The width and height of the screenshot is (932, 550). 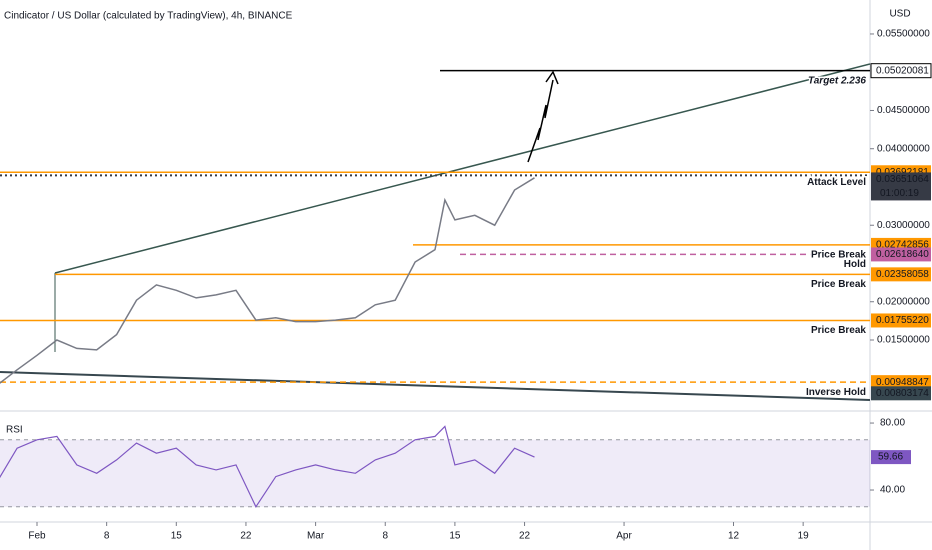 I want to click on rsi-band, so click(x=435, y=473).